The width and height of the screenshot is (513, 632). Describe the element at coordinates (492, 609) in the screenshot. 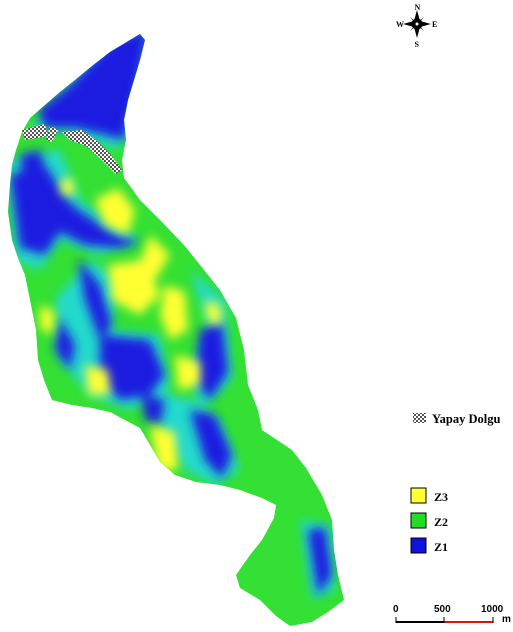

I see `scale-tick-1000: 1000` at that location.